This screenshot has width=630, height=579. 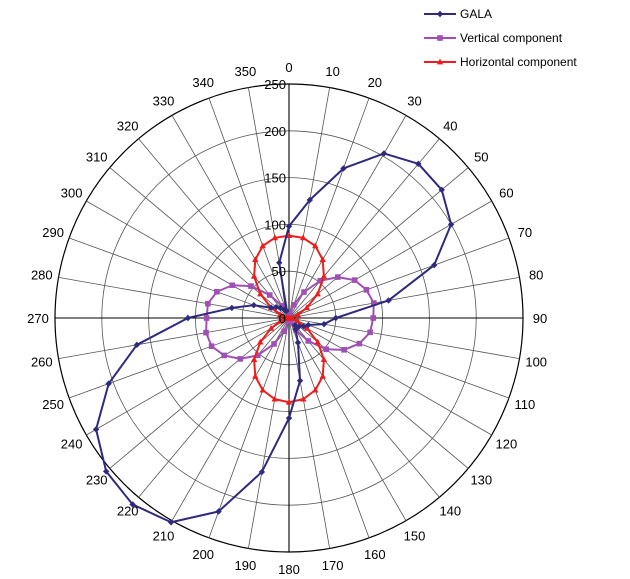 I want to click on angle-tick-label: 110, so click(x=525, y=404).